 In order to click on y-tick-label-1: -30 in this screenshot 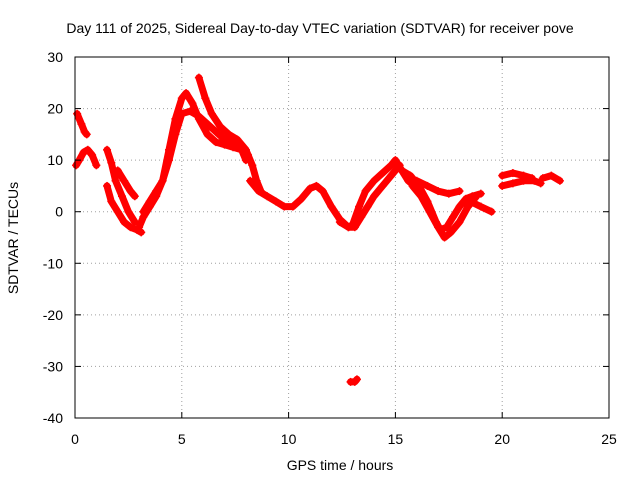, I will do `click(53, 366)`.